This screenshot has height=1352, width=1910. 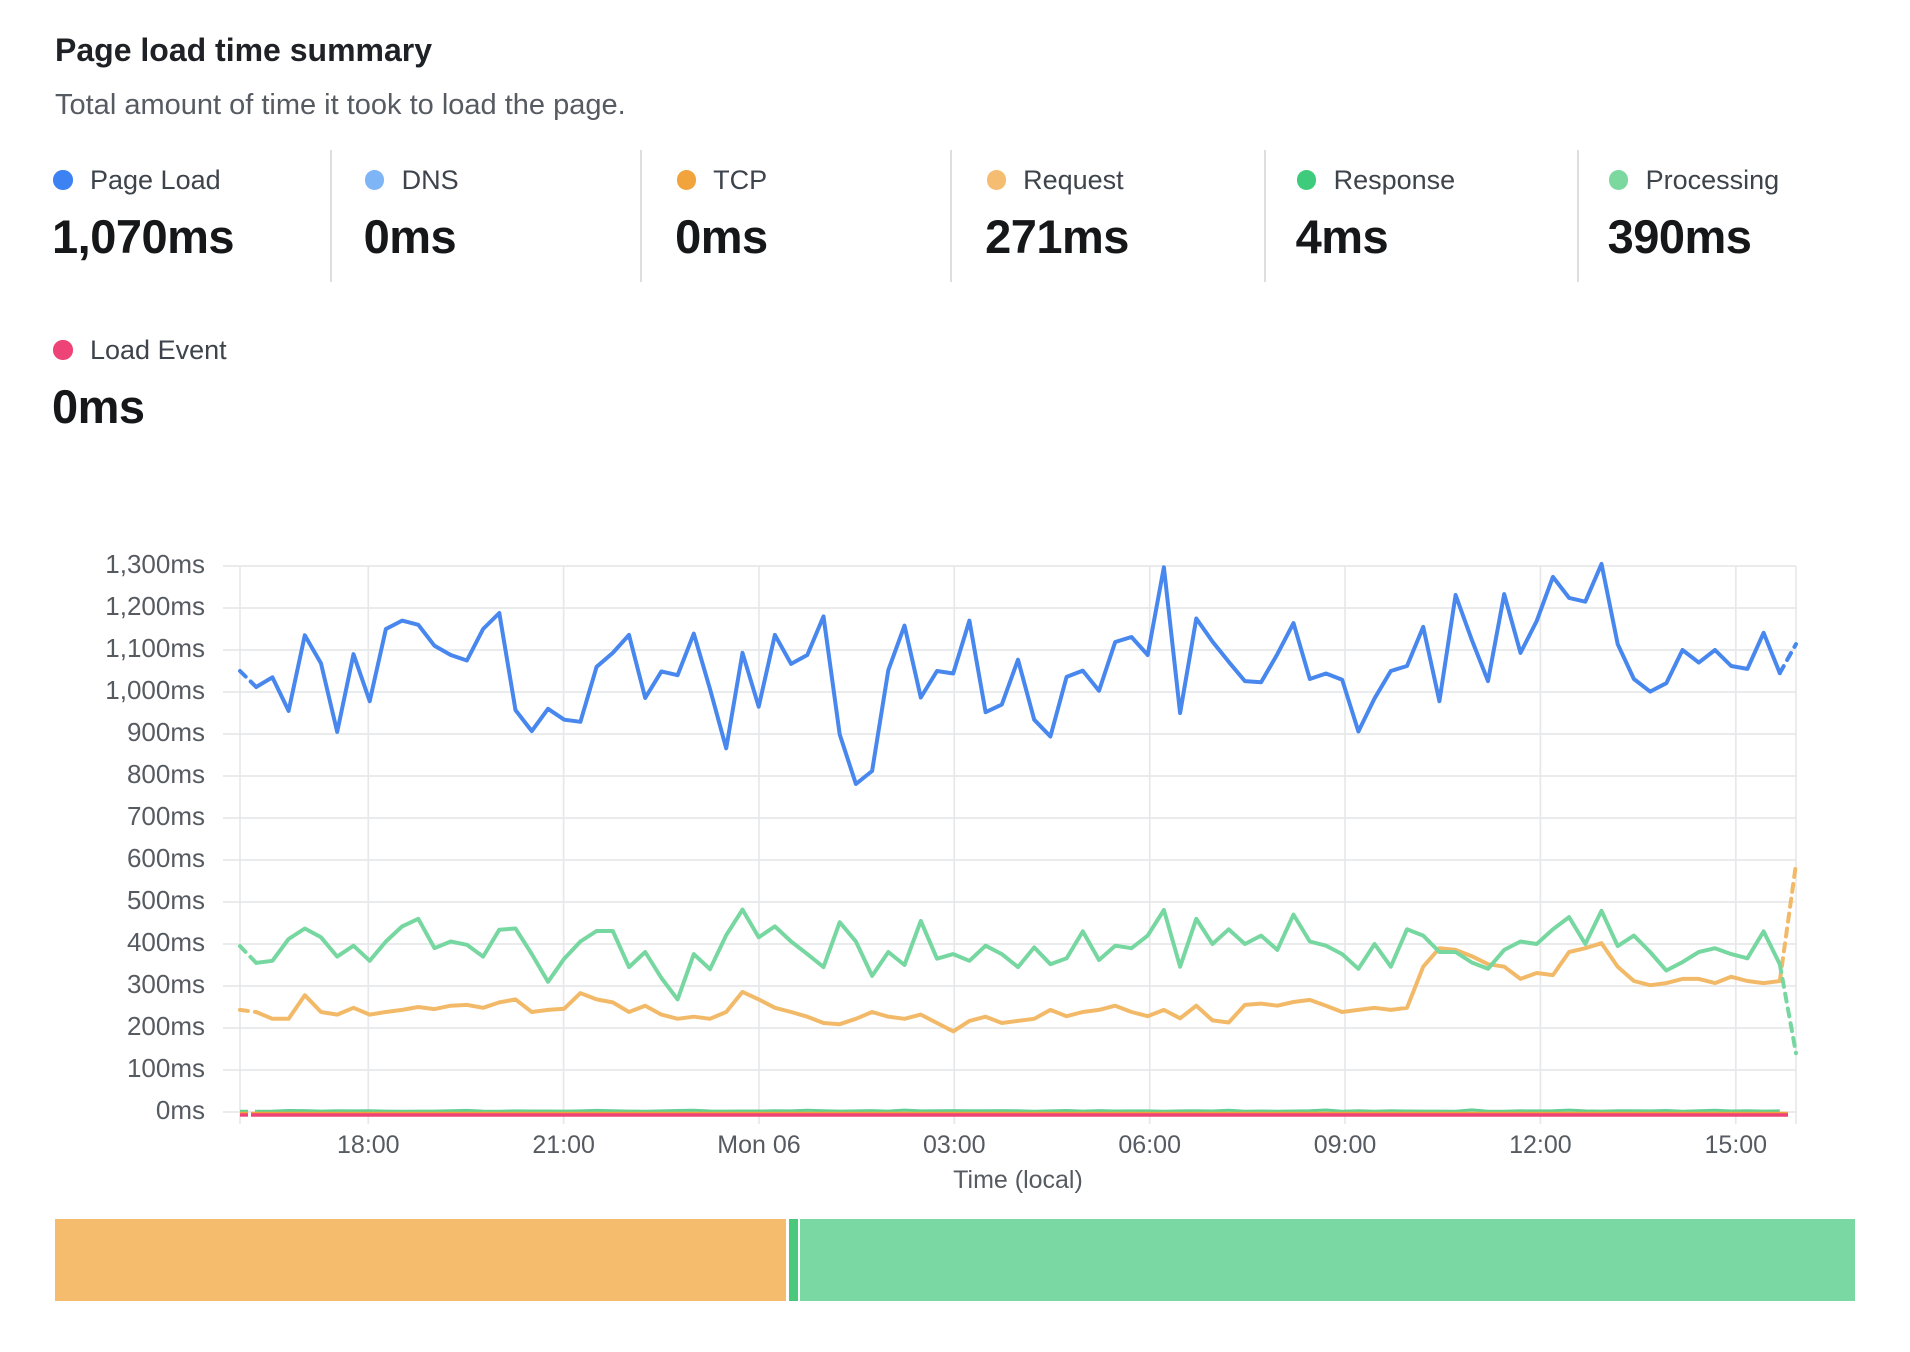 What do you see at coordinates (166, 1068) in the screenshot?
I see `svg-text: 100ms` at bounding box center [166, 1068].